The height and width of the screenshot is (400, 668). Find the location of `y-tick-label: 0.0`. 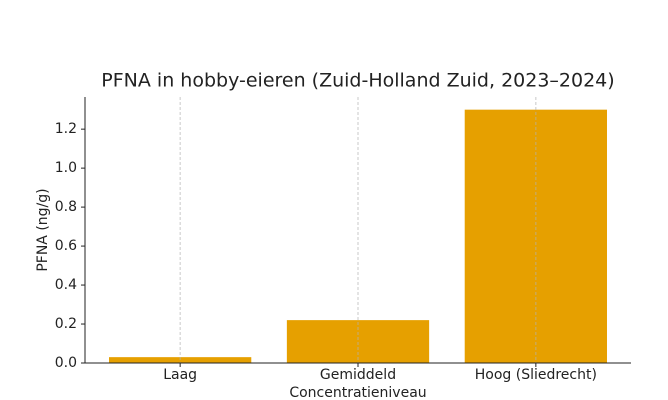

y-tick-label: 0.0 is located at coordinates (66, 363).